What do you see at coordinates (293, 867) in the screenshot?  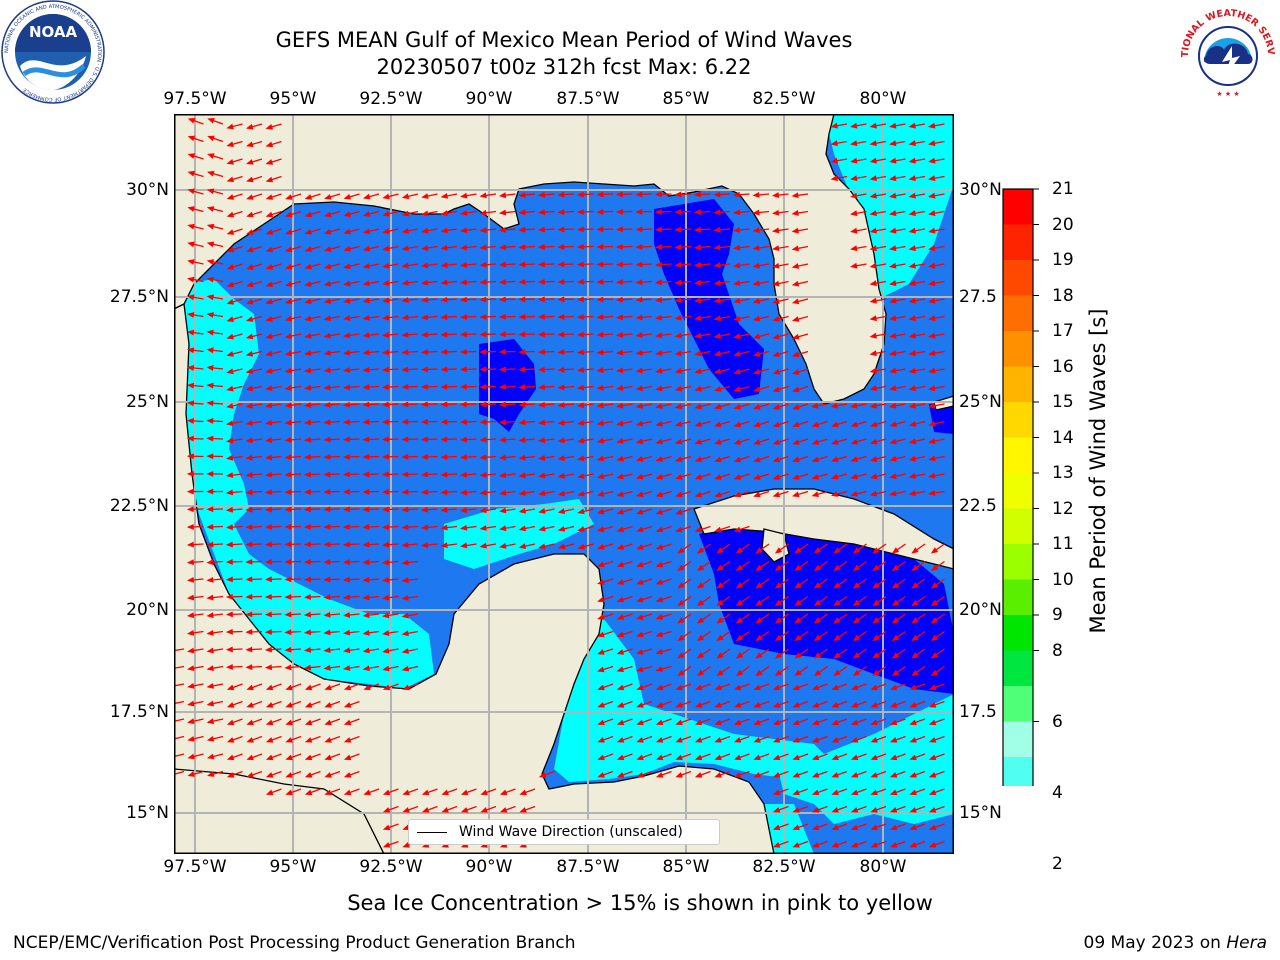 I see `lon-bot-tick-1: 95°W` at bounding box center [293, 867].